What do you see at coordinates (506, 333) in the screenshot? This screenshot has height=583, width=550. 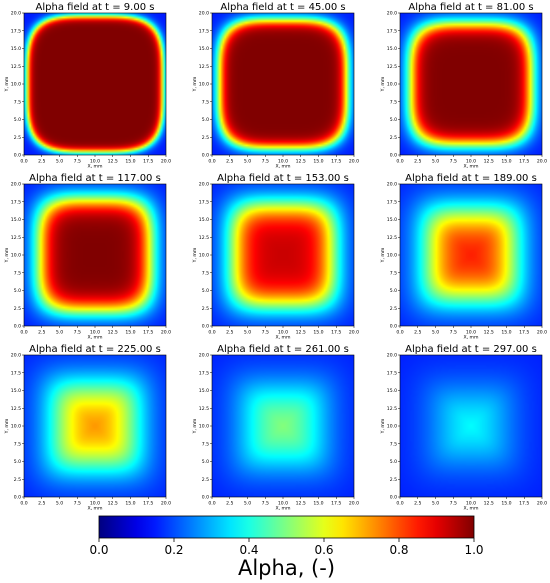 I see `x-tick-label: 15.0` at bounding box center [506, 333].